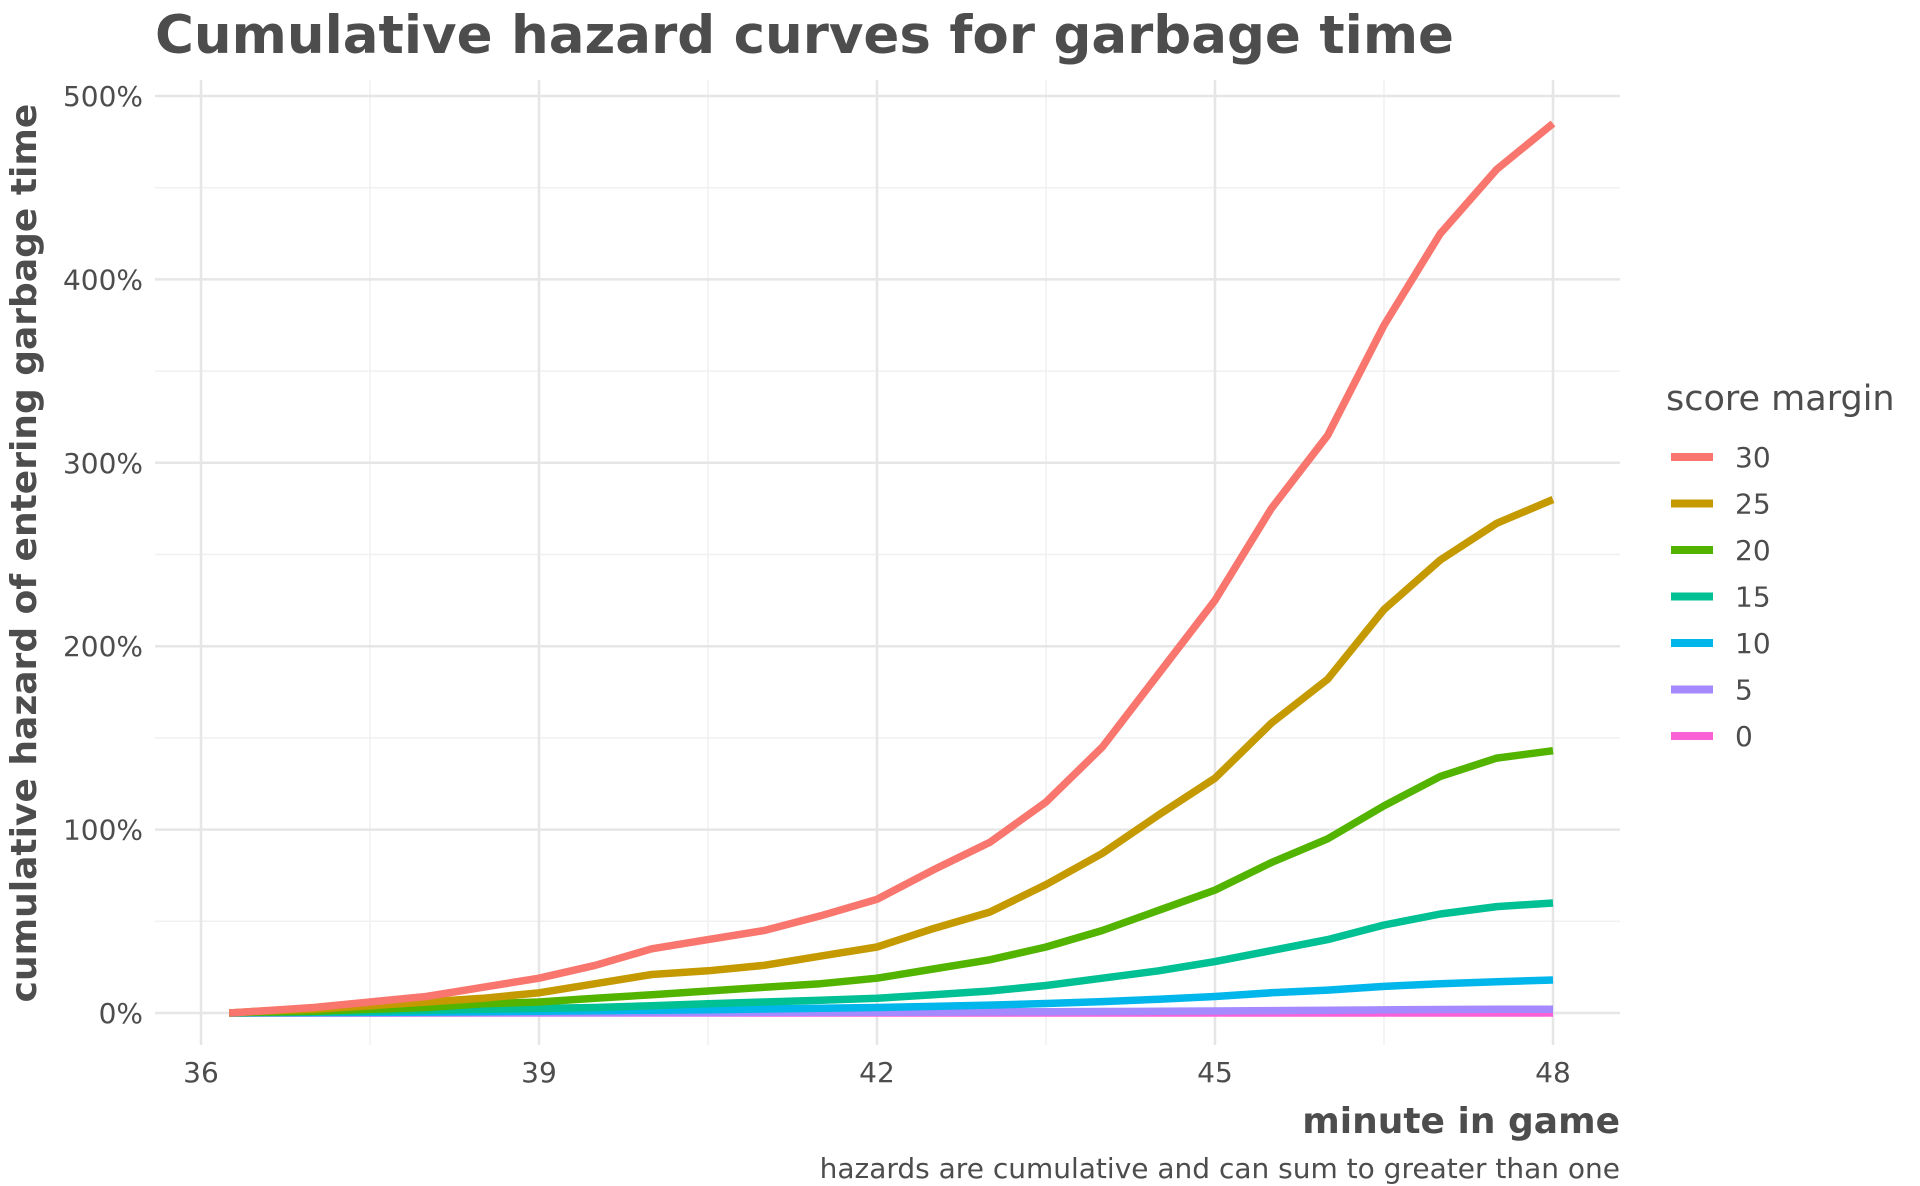  What do you see at coordinates (103, 96) in the screenshot?
I see `y-tick-label: 500%` at bounding box center [103, 96].